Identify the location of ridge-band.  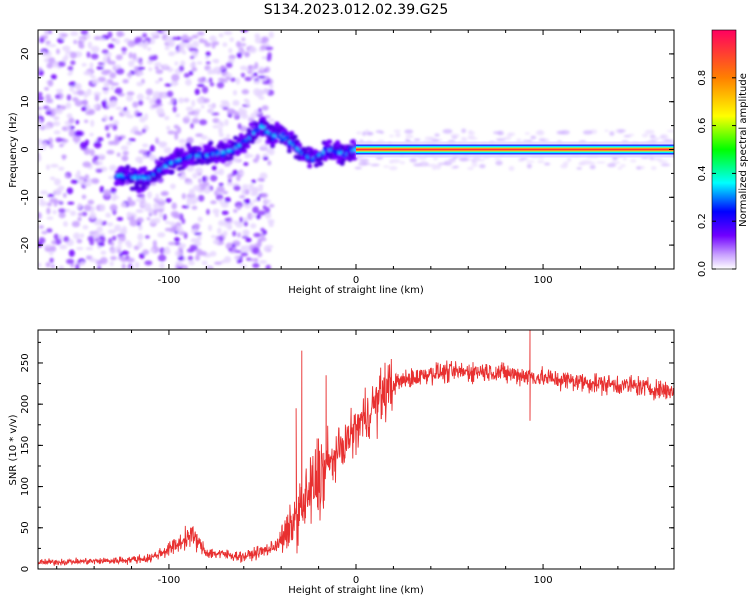
(236, 155).